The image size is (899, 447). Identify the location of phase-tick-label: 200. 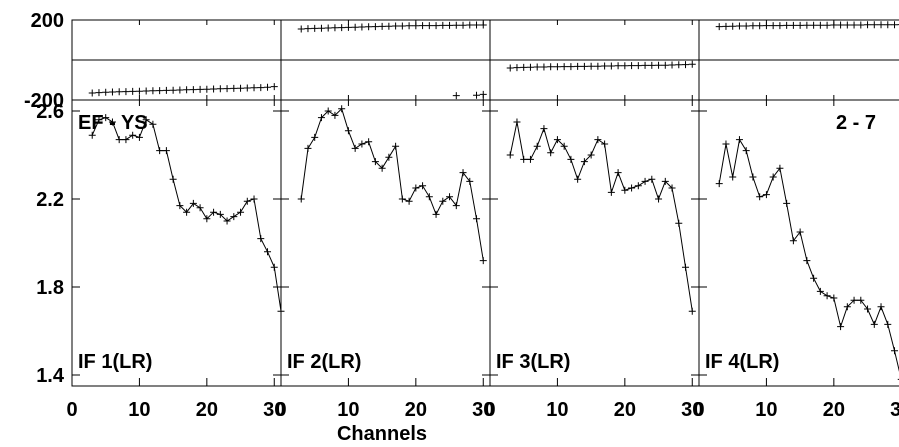
(47, 21).